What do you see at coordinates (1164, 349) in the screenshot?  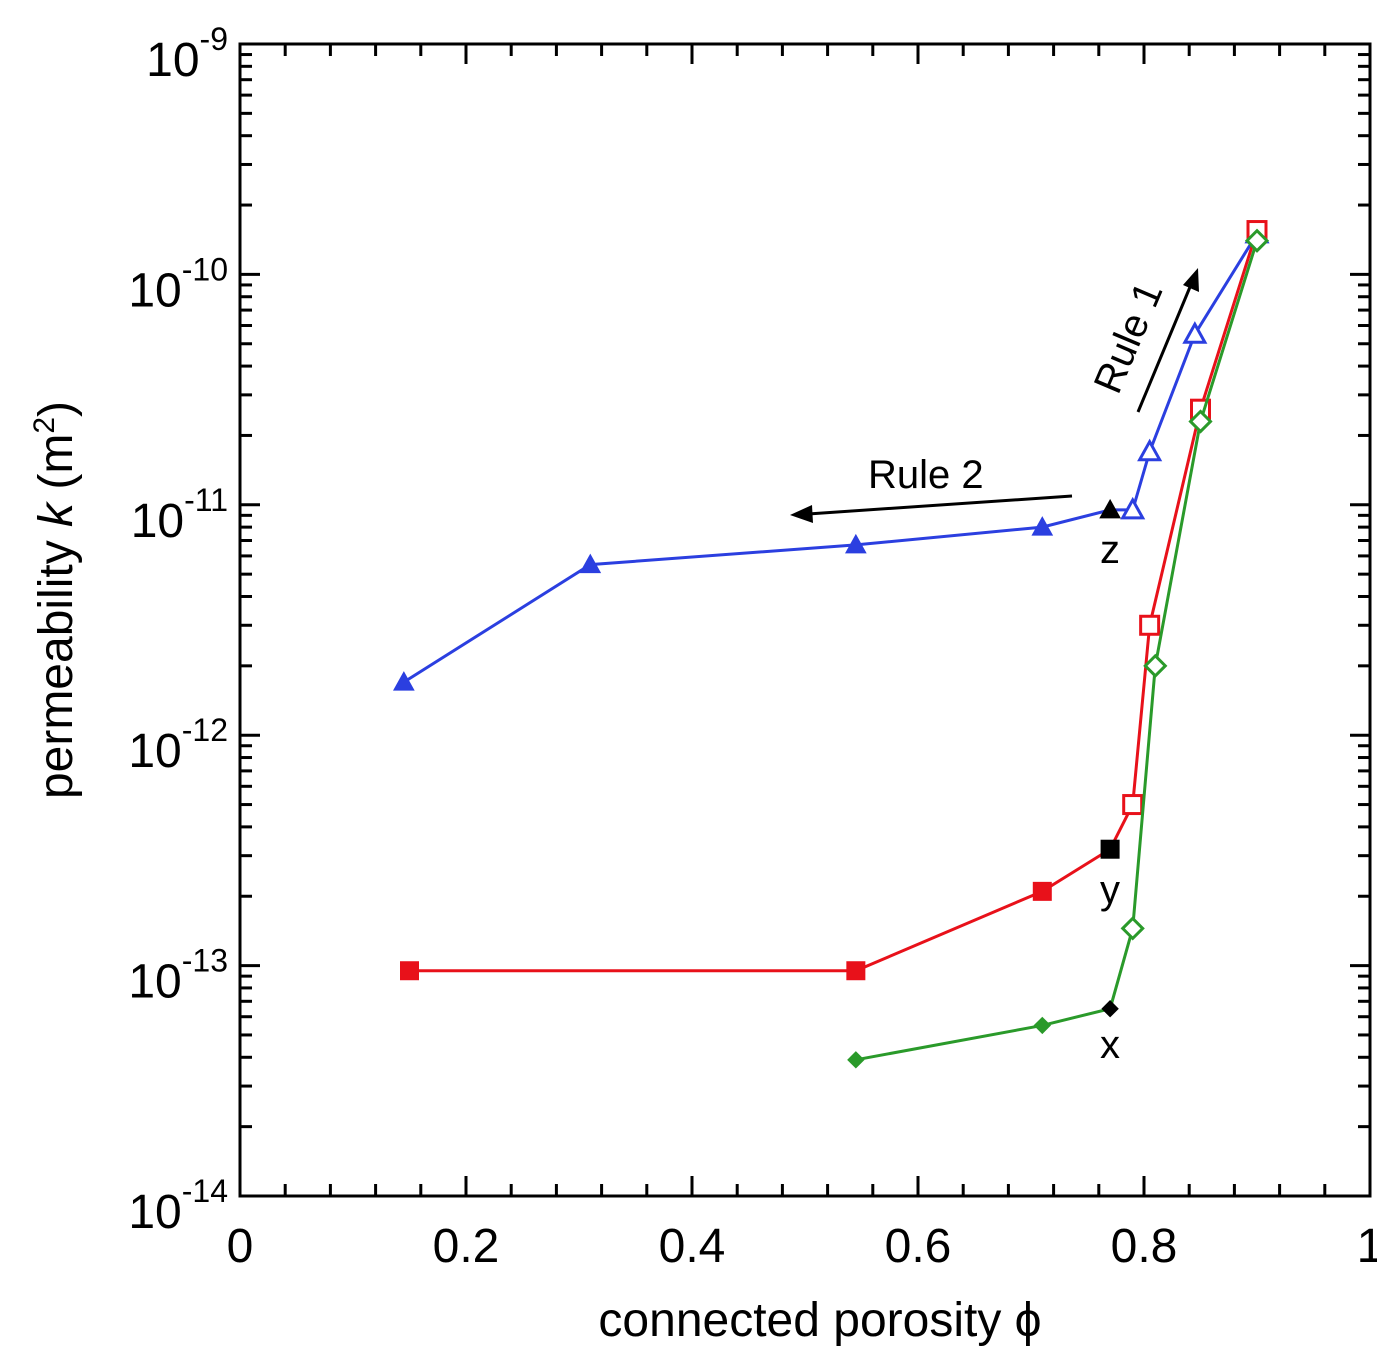 I see `rule1-arrow-line` at bounding box center [1164, 349].